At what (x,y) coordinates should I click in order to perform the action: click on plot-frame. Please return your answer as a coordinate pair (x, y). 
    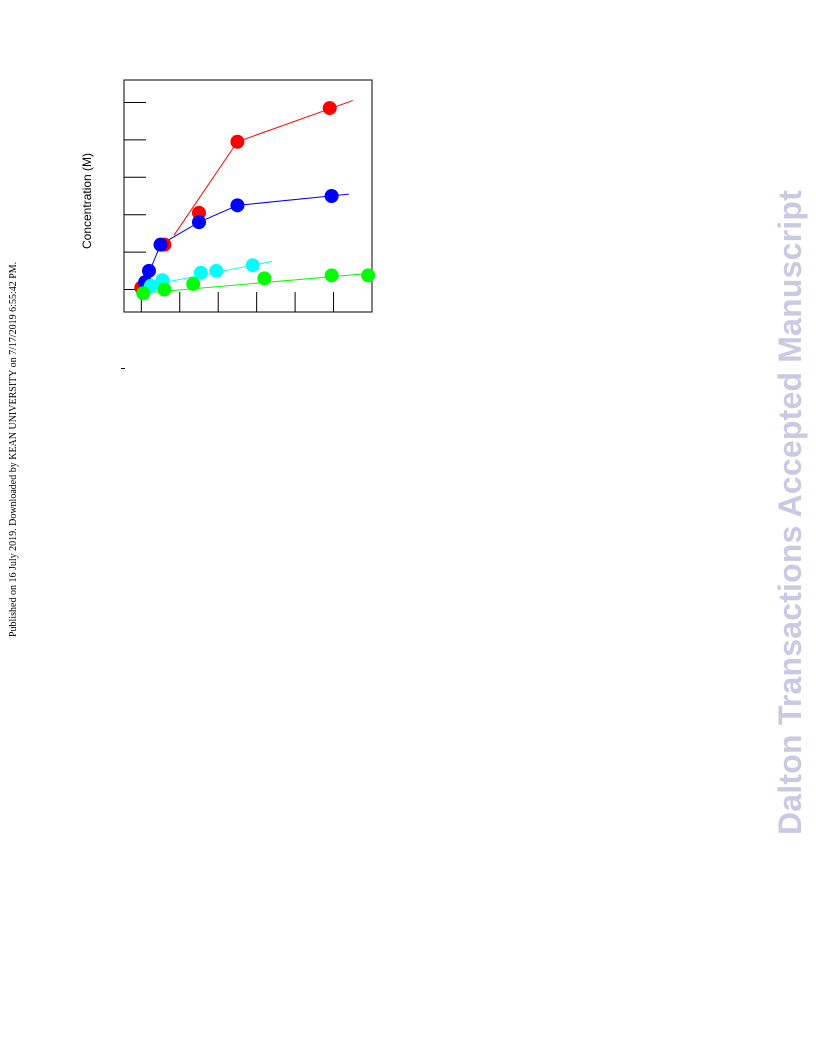
    Looking at the image, I should click on (248, 196).